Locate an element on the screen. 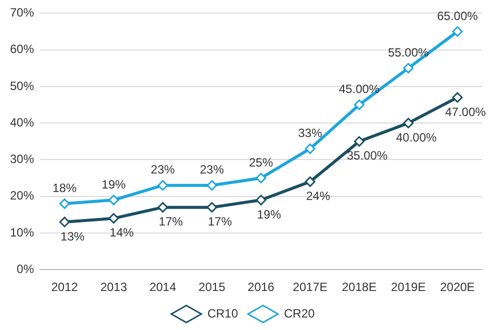 This screenshot has height=330, width=504. data-label: 45.00% is located at coordinates (359, 89).